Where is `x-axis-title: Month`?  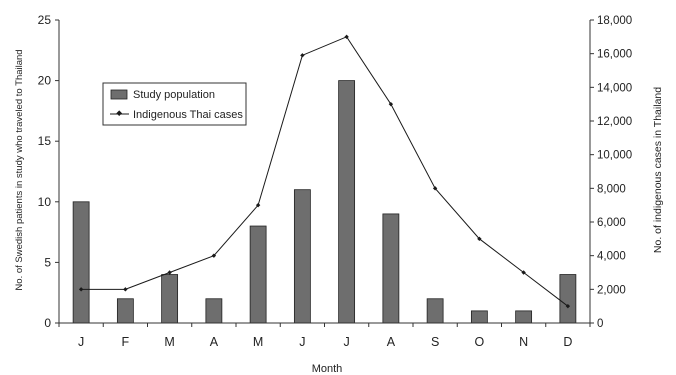
x-axis-title: Month is located at coordinates (327, 369).